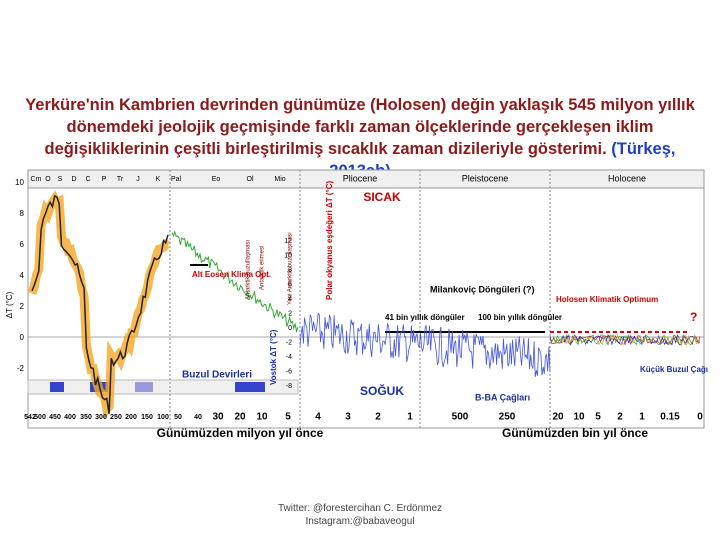 The height and width of the screenshot is (540, 720). Describe the element at coordinates (360, 508) in the screenshot. I see `footer-twitter: Twitter: @forestercihan C. Erdönmez` at that location.